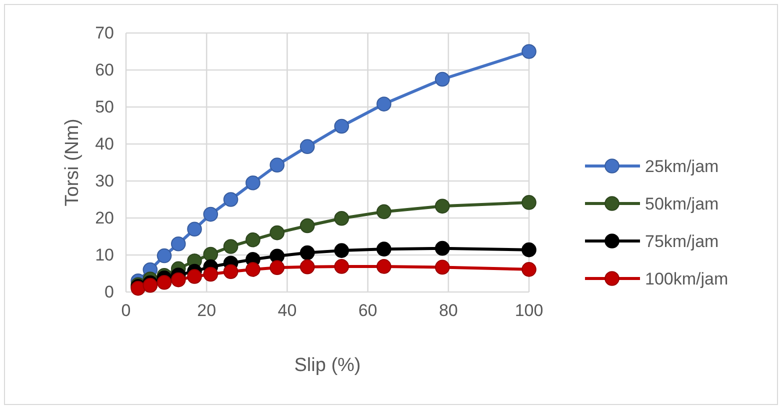  What do you see at coordinates (682, 204) in the screenshot?
I see `legend-label: 50km/jam` at bounding box center [682, 204].